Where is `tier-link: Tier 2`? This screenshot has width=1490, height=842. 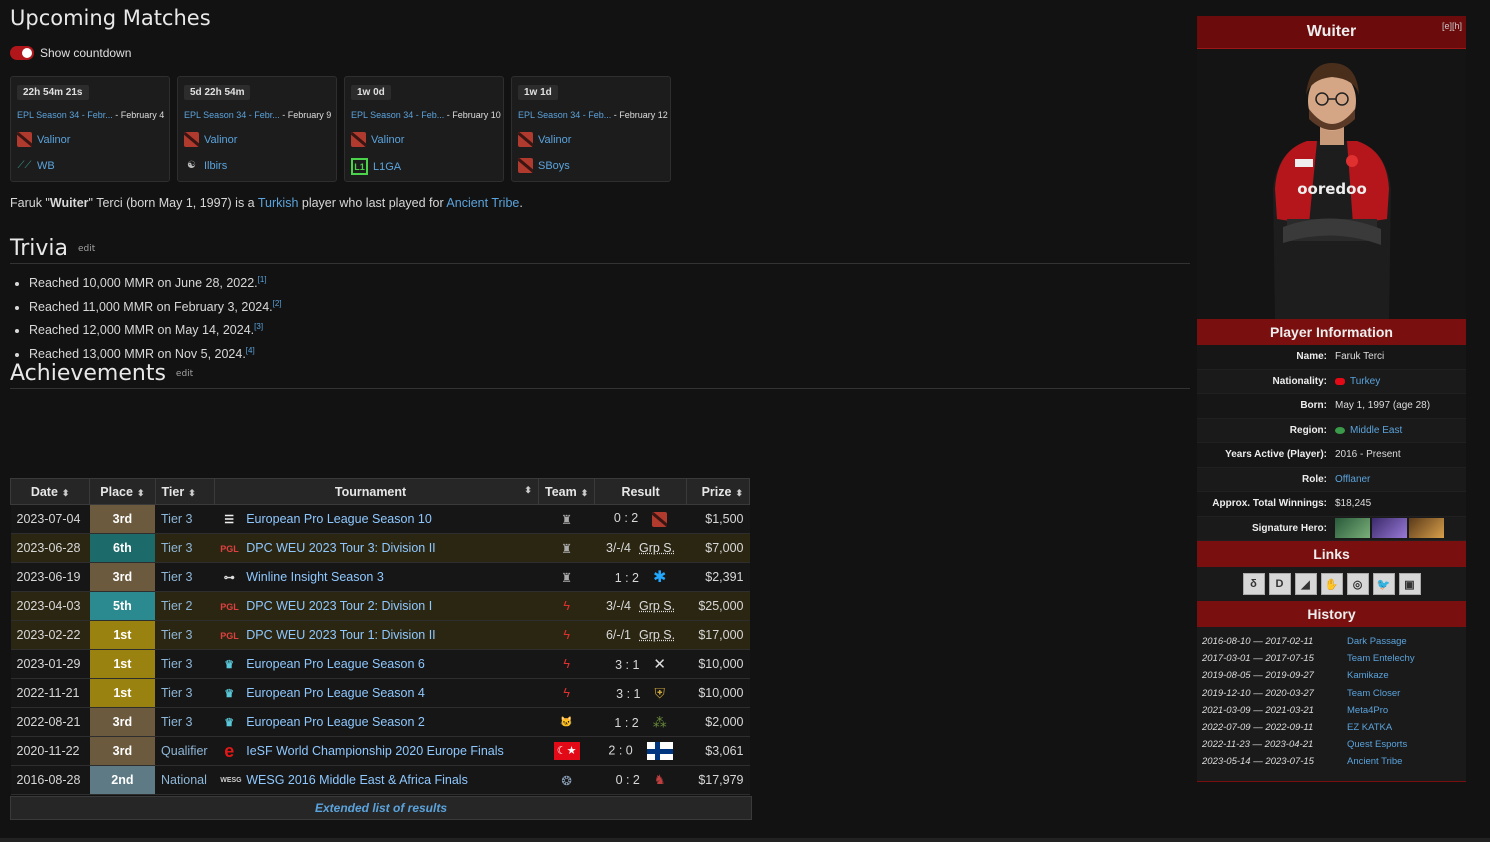 tier-link: Tier 2 is located at coordinates (185, 606).